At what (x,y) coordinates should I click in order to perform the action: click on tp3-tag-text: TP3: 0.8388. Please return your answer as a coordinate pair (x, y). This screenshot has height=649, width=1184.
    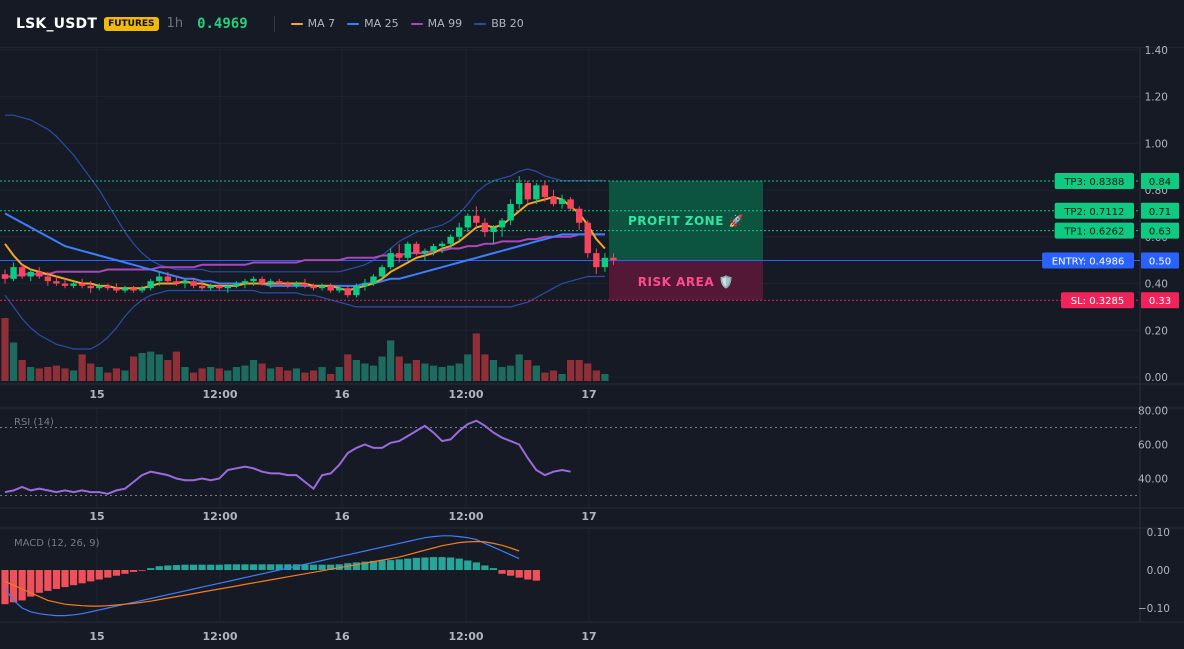
    Looking at the image, I should click on (1093, 182).